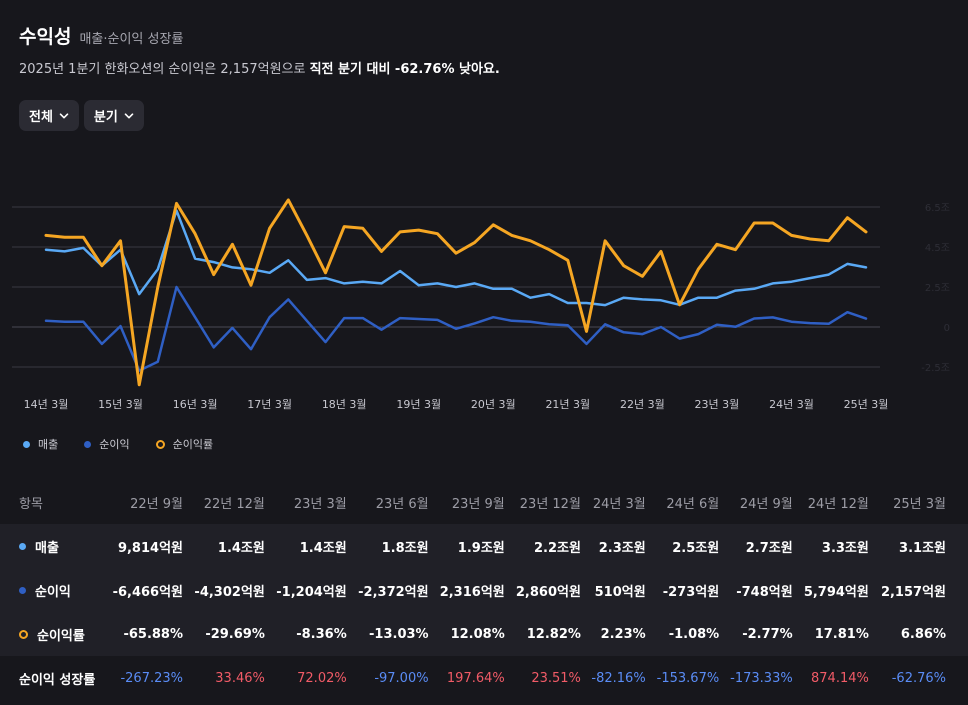 Image resolution: width=968 pixels, height=705 pixels. I want to click on table-header-label: 항목, so click(31, 504).